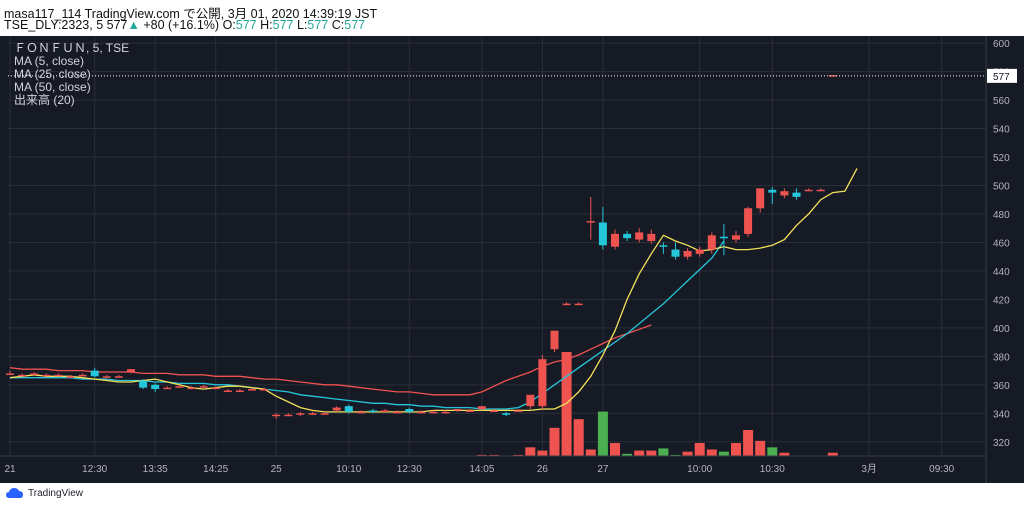 This screenshot has width=1024, height=505. I want to click on y-tick-label: 320, so click(1001, 443).